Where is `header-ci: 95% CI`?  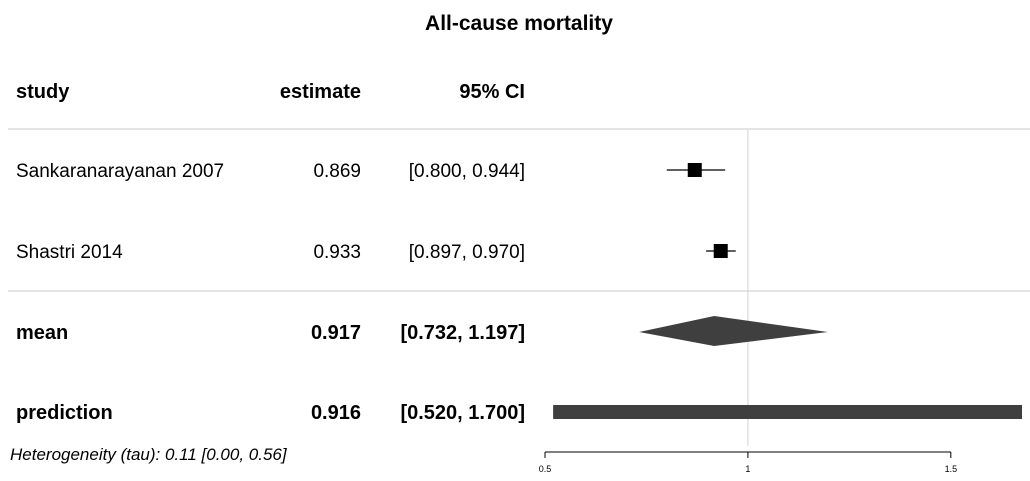 header-ci: 95% CI is located at coordinates (492, 92).